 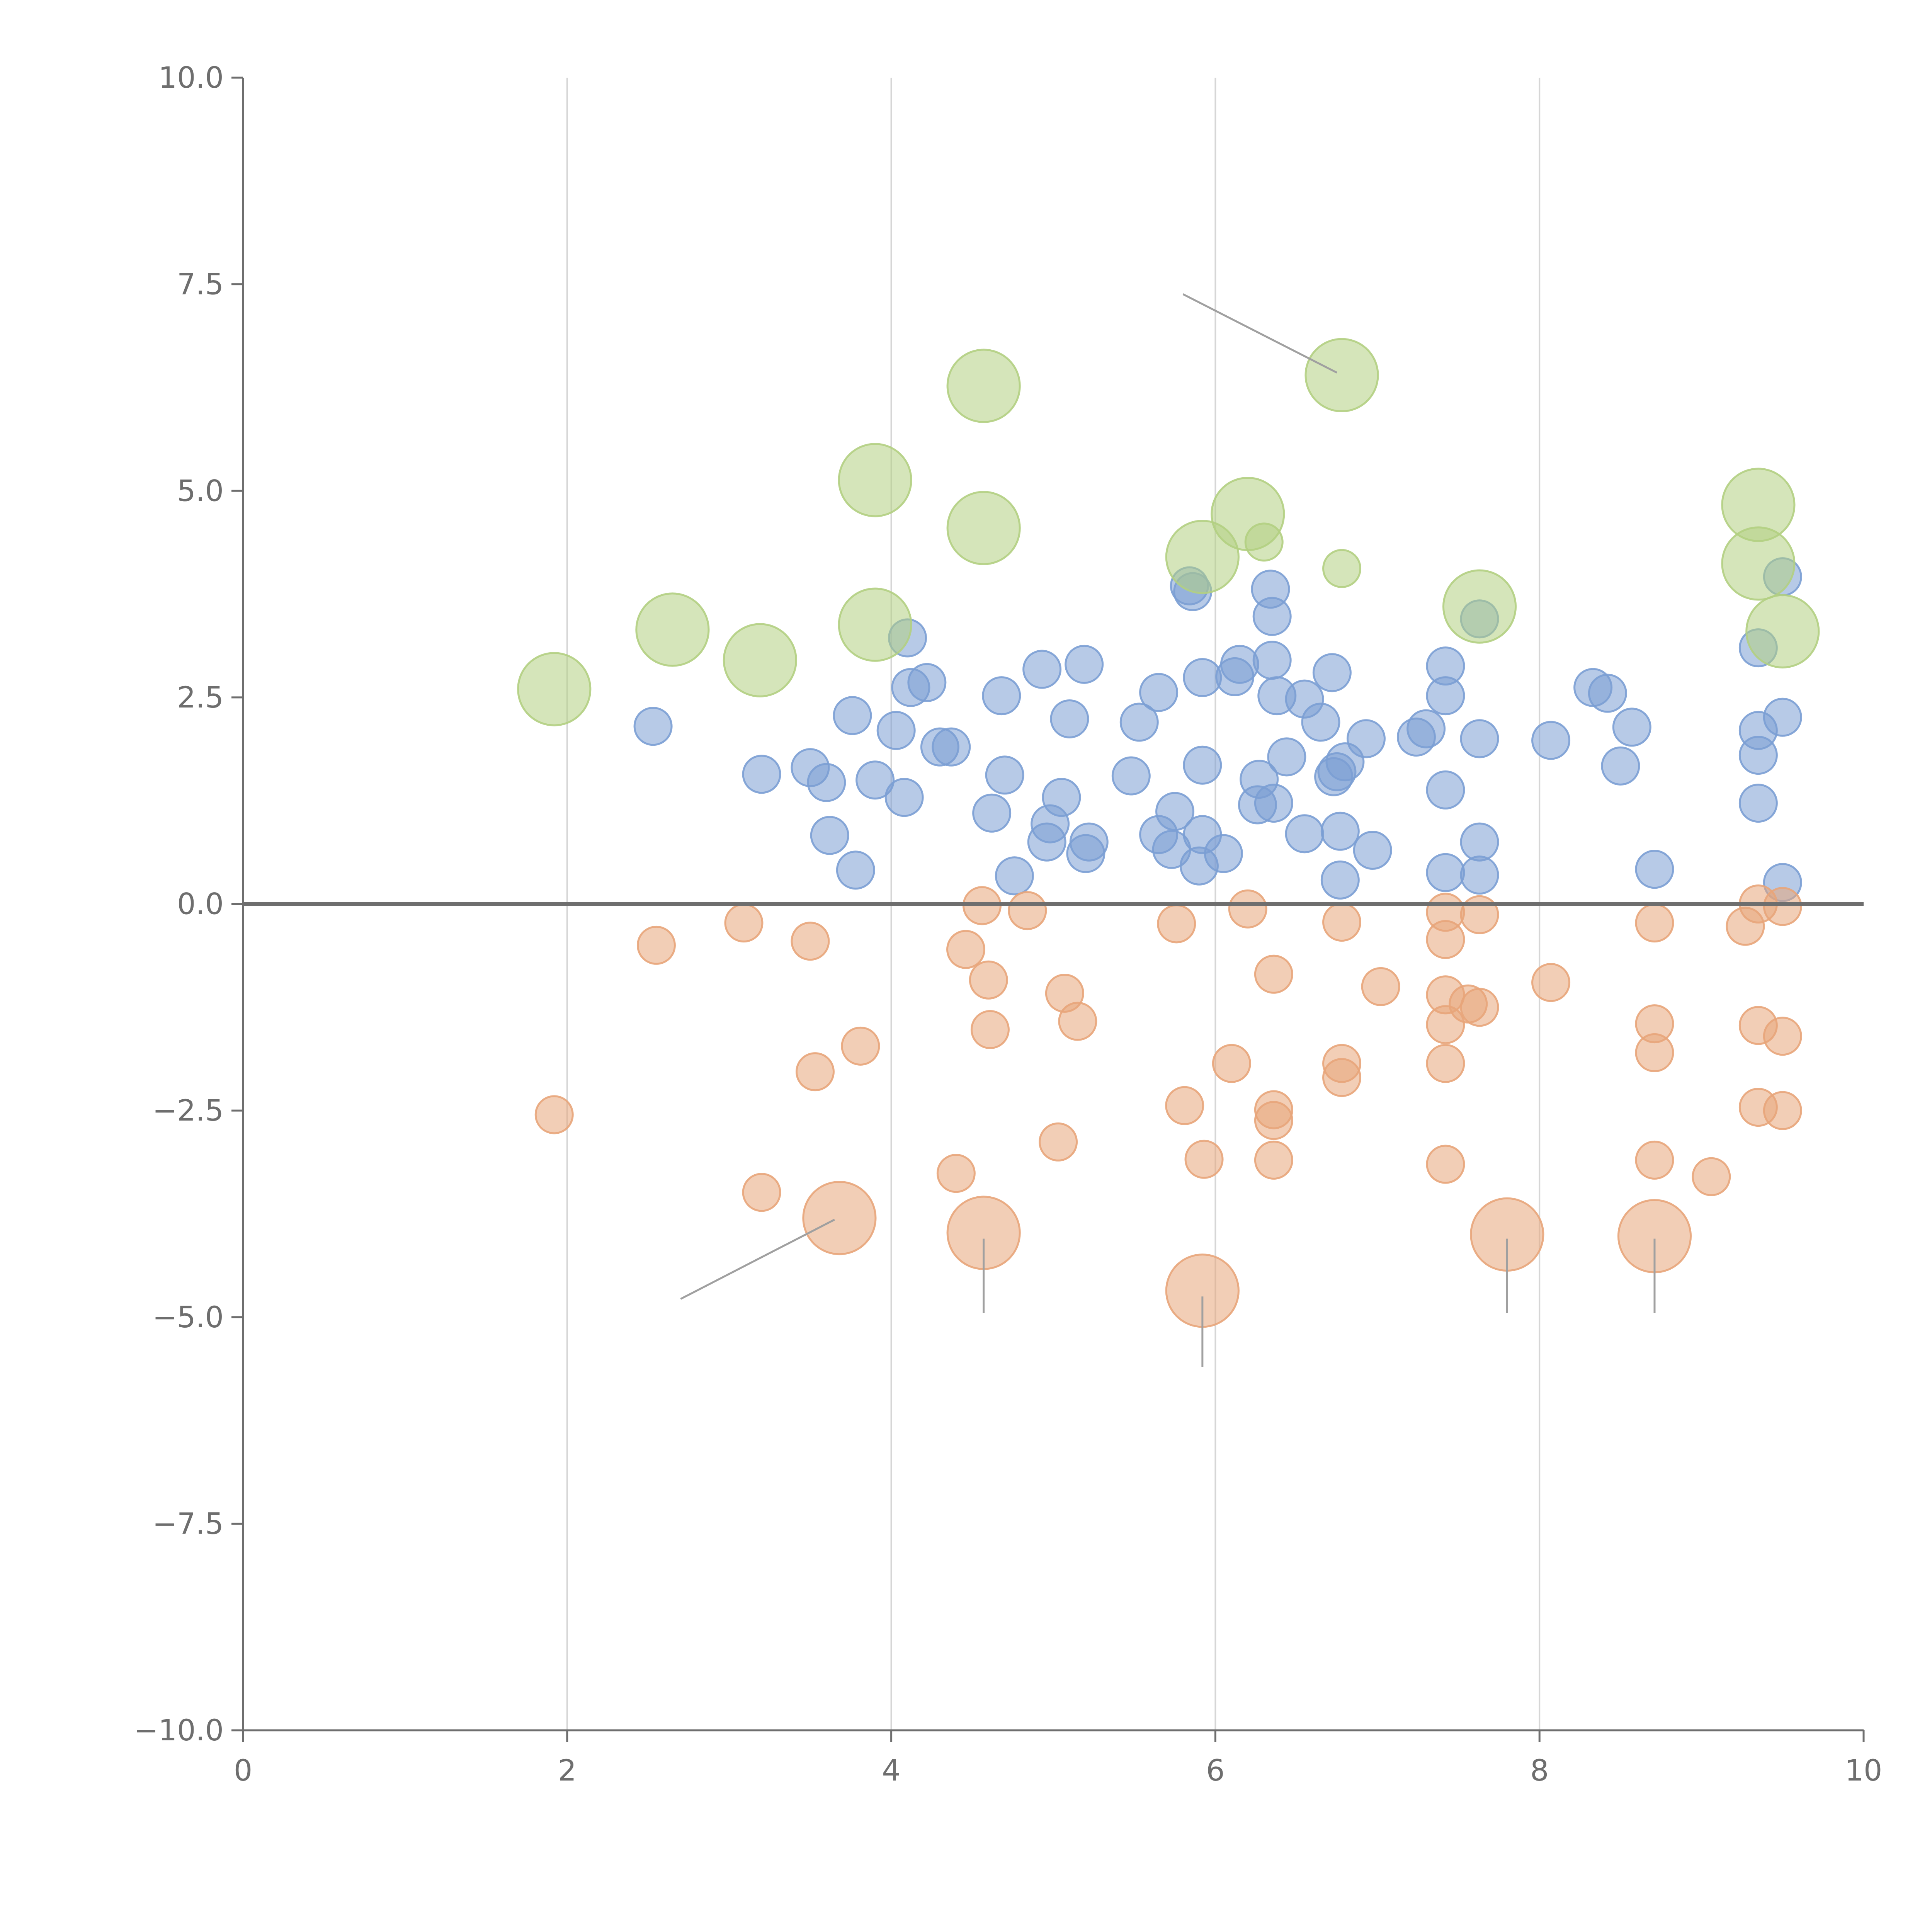 I want to click on y-tick-label: −7.5, so click(x=188, y=1524).